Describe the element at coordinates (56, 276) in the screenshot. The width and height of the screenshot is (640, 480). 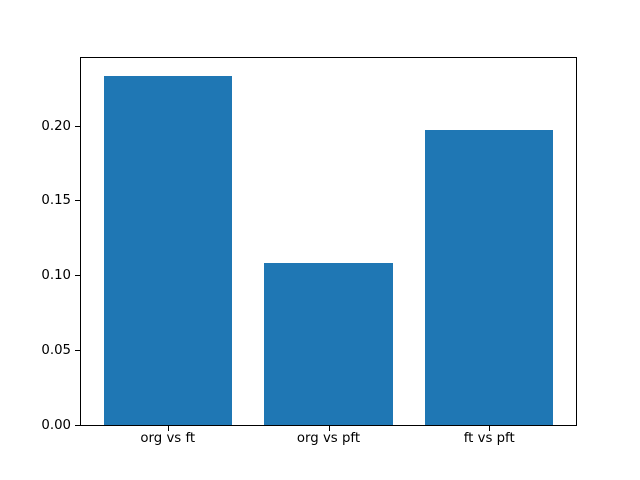
I see `y-tick-label: 0.10` at that location.